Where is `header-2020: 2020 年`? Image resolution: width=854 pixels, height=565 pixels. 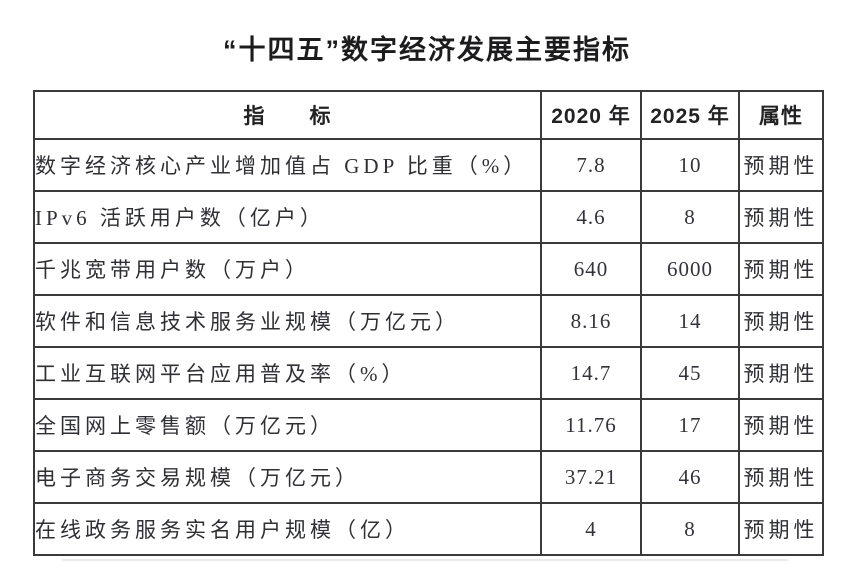 header-2020: 2020 年 is located at coordinates (591, 115).